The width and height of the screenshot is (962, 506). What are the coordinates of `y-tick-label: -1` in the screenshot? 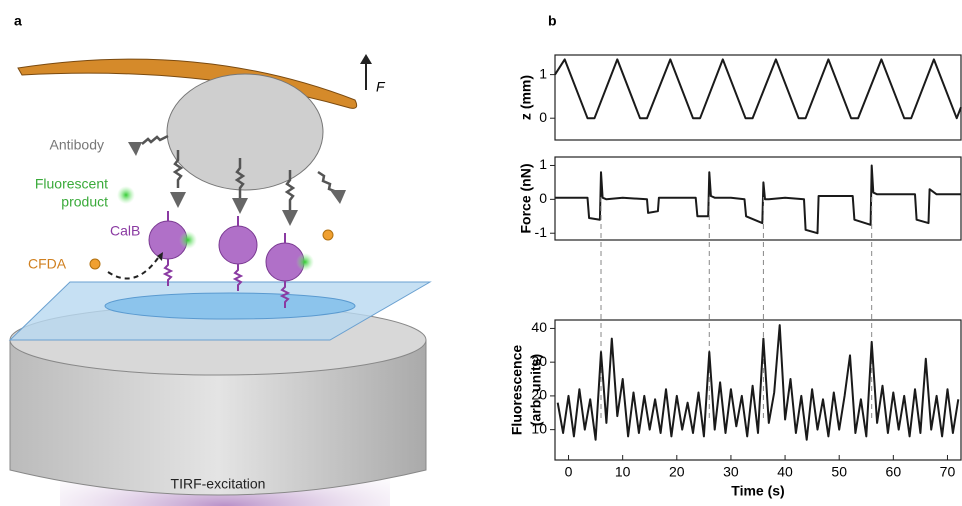 It's located at (541, 232).